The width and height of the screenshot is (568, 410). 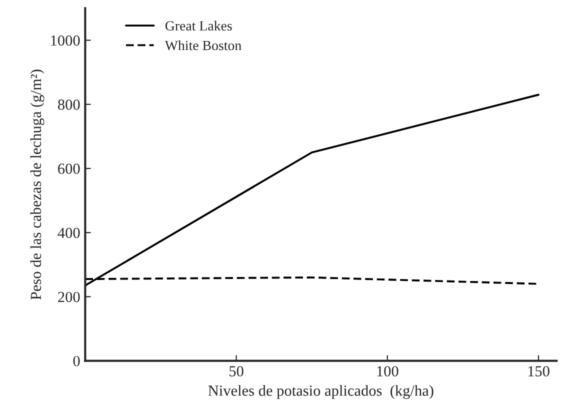 What do you see at coordinates (65, 40) in the screenshot?
I see `y-tick-label: 1000` at bounding box center [65, 40].